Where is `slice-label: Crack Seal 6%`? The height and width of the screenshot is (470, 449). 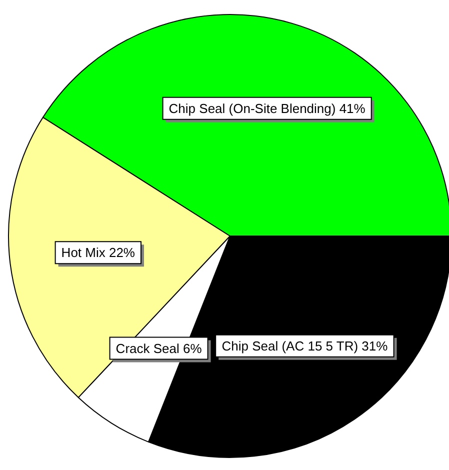 slice-label: Crack Seal 6% is located at coordinates (159, 348).